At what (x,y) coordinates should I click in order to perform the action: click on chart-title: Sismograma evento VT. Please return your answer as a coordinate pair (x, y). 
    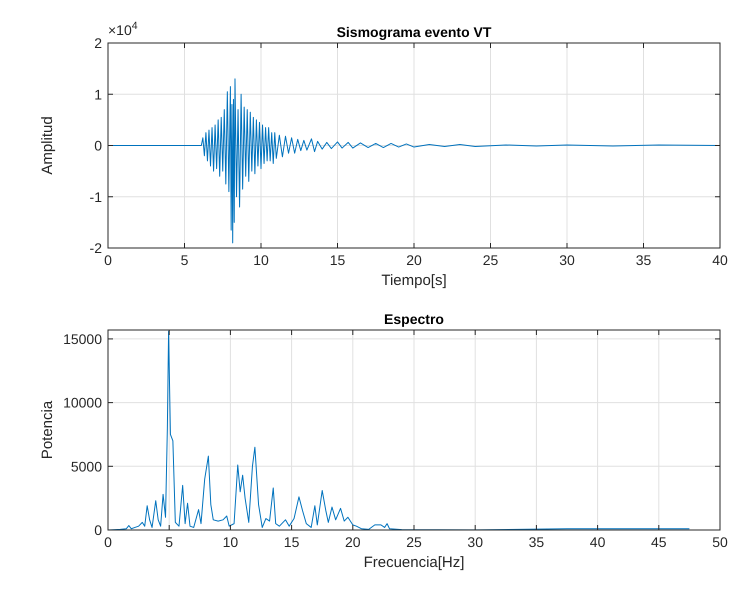
    Looking at the image, I should click on (414, 32).